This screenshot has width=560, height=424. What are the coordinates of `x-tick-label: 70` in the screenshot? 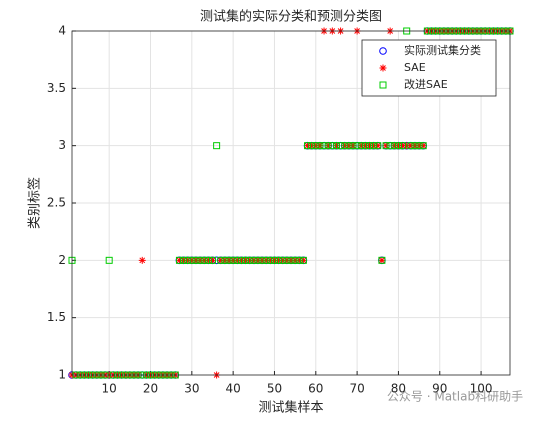 It's located at (356, 389).